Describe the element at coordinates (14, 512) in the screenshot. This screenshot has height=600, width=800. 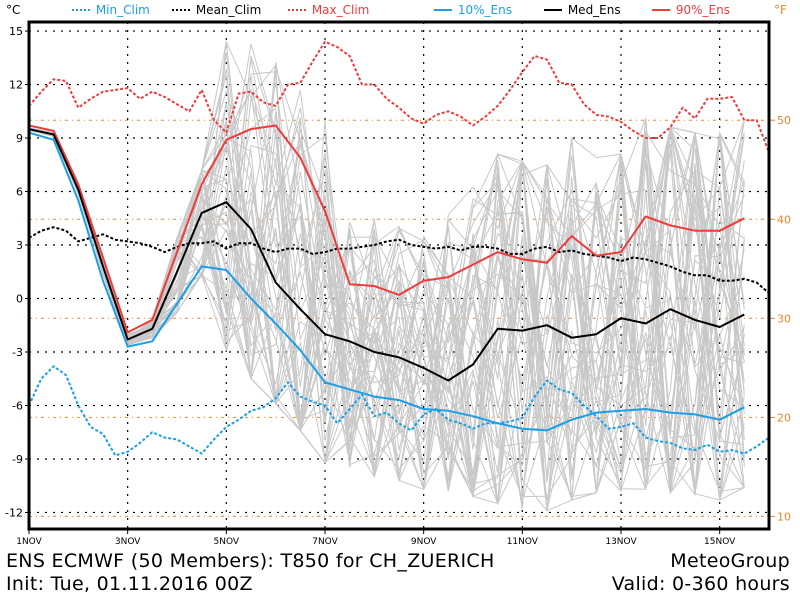
I see `ytick-label-celsius: -12` at that location.